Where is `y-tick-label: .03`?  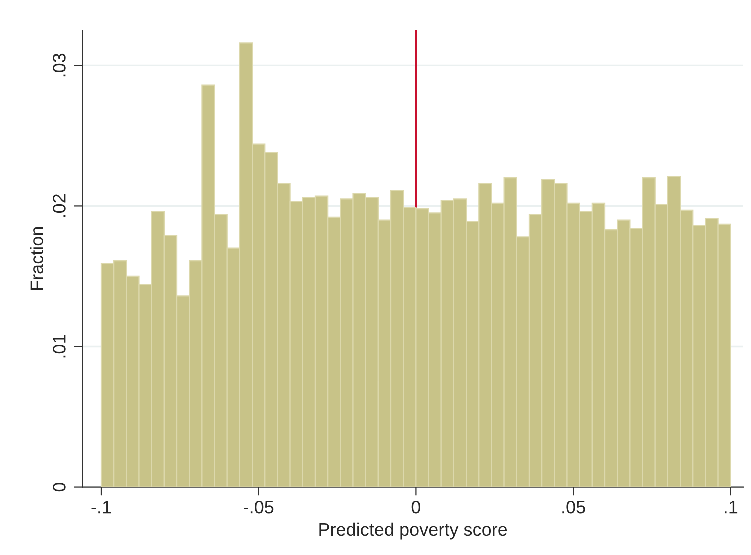
y-tick-label: .03 is located at coordinates (59, 65).